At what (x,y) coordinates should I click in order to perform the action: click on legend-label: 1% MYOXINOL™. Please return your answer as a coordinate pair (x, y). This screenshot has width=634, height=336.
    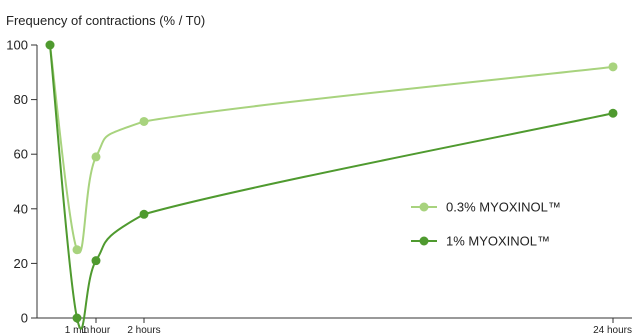
    Looking at the image, I should click on (498, 241).